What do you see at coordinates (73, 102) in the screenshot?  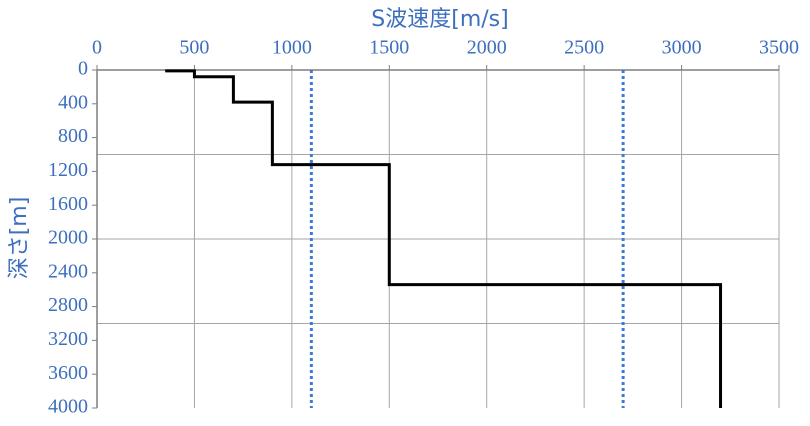 I see `y-tick-label: 400` at bounding box center [73, 102].